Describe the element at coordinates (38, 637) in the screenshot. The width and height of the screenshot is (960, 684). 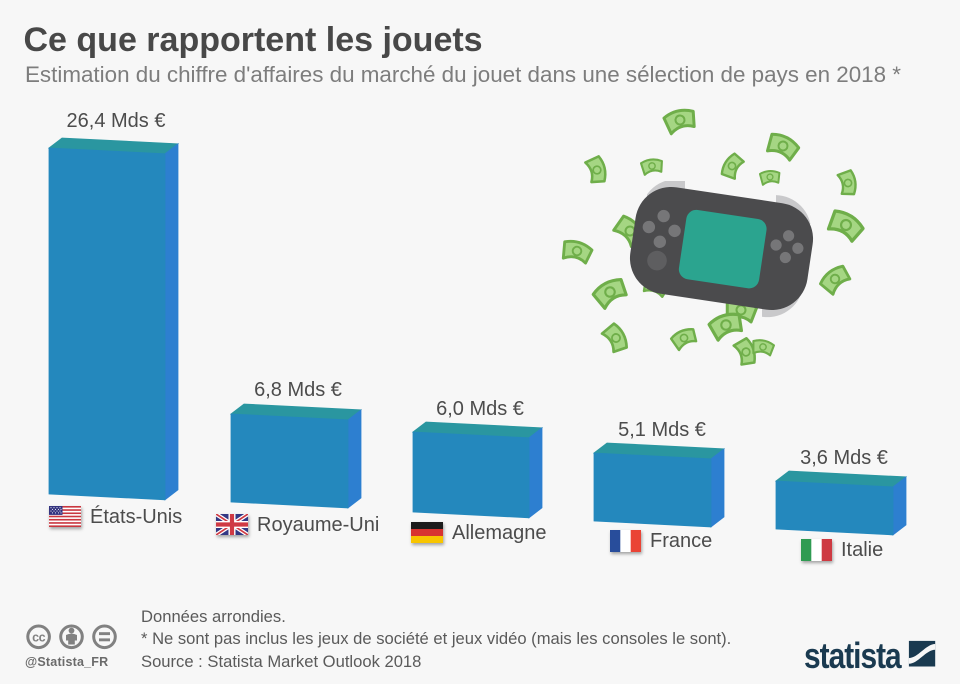
I see `svg-text: cc` at that location.